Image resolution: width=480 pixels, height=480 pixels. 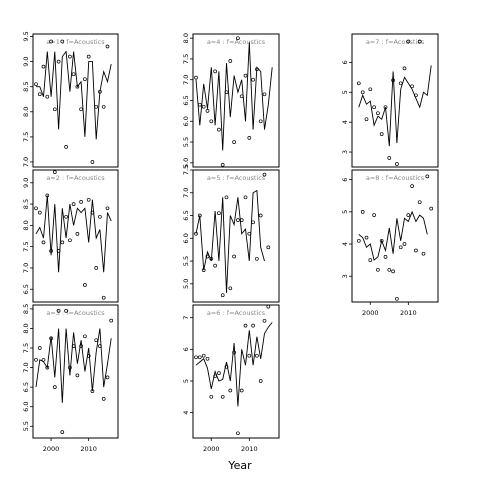 What do you see at coordinates (26, 289) in the screenshot?
I see `y-tick-label: 6.5` at bounding box center [26, 289].